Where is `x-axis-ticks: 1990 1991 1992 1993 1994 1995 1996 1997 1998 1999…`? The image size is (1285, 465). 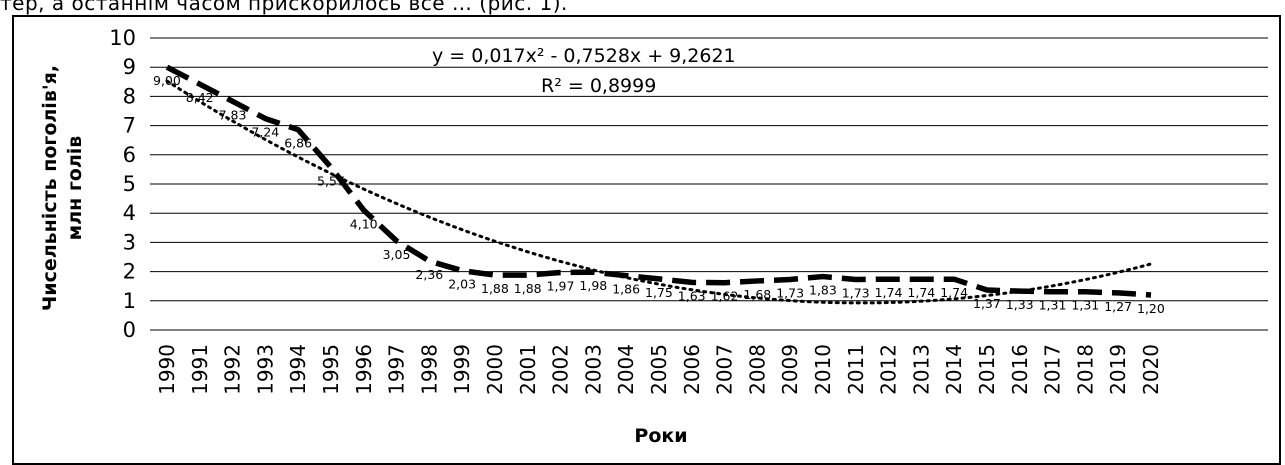
x-axis-ticks: 1990 1991 1992 1993 1994 1995 1996 1997 1998 1999… is located at coordinates (659, 369).